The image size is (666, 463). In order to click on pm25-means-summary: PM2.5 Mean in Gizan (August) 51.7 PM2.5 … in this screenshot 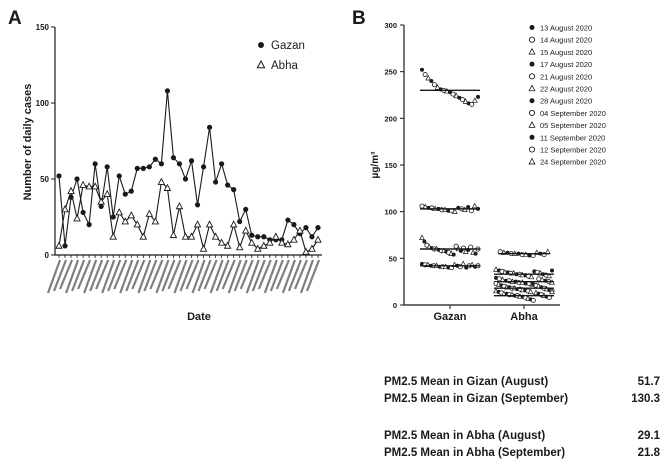, I will do `click(522, 418)`.